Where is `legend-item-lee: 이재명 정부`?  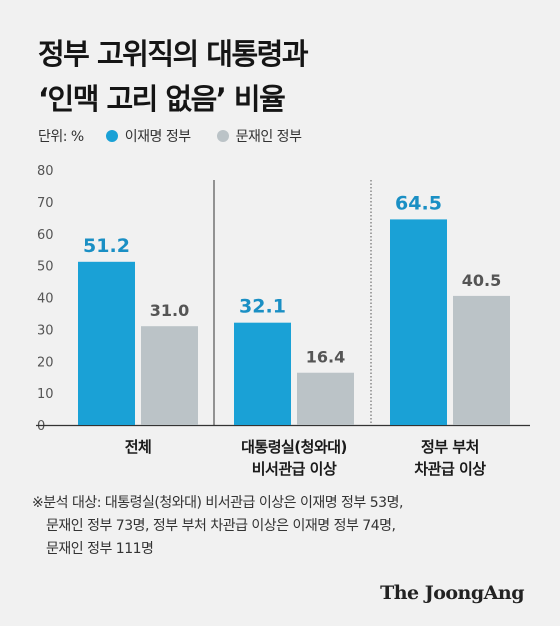 legend-item-lee: 이재명 정부 is located at coordinates (148, 136).